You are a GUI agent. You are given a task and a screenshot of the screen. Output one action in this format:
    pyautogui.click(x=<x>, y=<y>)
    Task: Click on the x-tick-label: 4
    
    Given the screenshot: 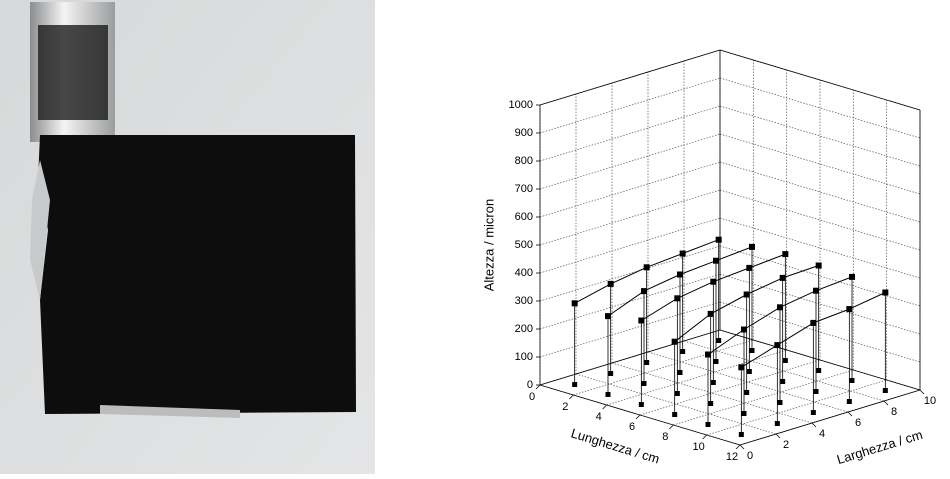 What is the action you would take?
    pyautogui.click(x=599, y=417)
    